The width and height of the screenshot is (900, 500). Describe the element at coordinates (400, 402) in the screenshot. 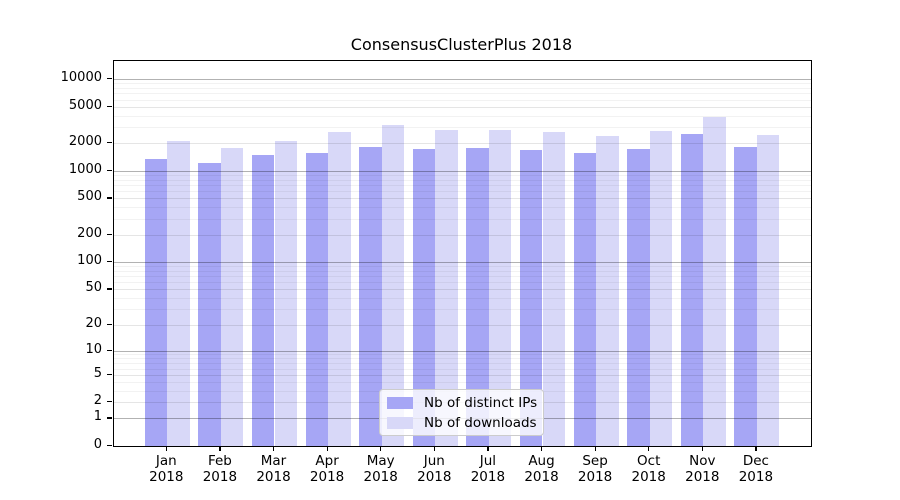

I see `legend-swatch-distinct-ips-icon` at that location.